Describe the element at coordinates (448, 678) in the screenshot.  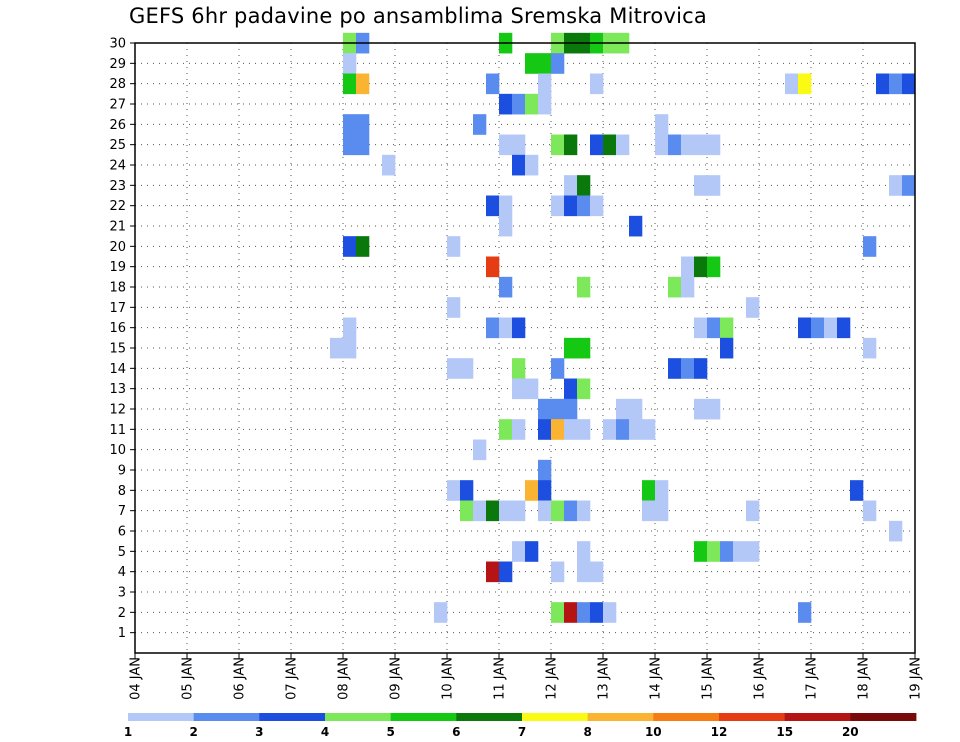
I see `x-tick-label: 10 JAN` at that location.